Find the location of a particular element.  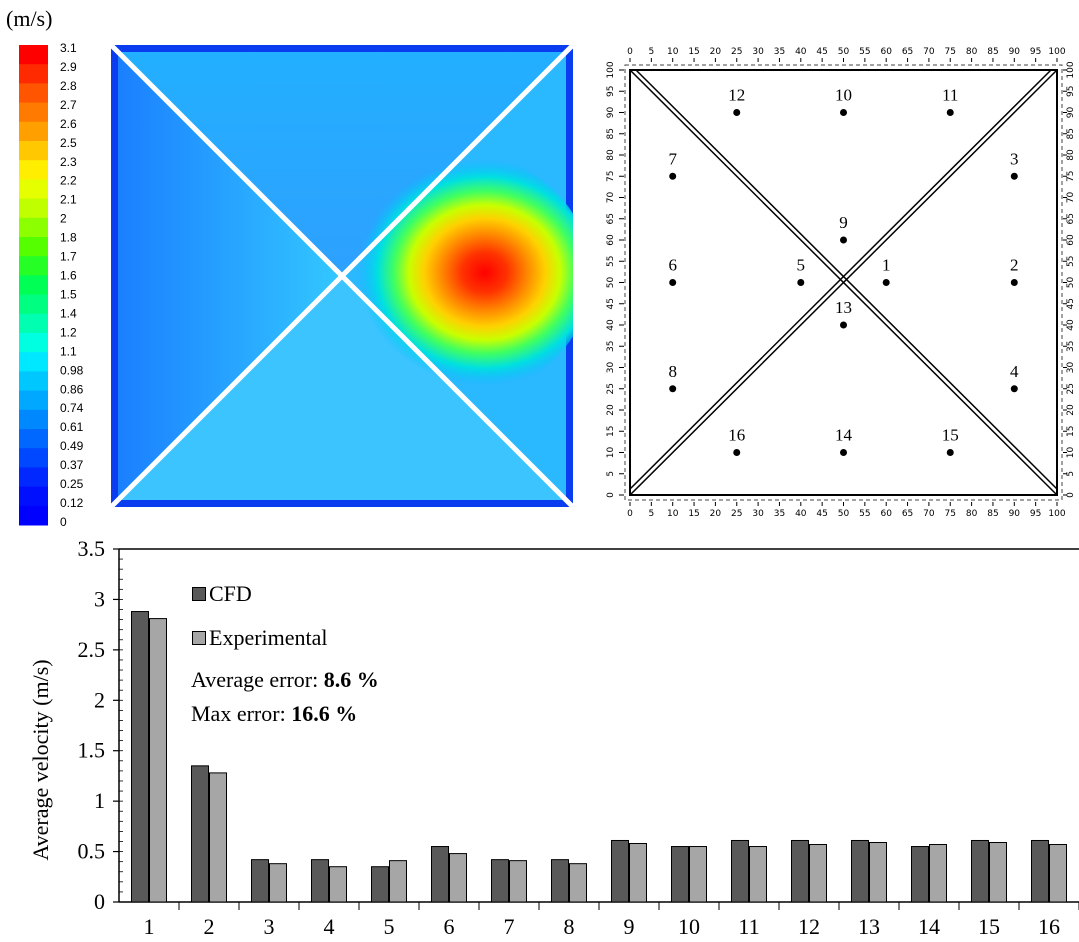

measurement-point-label: 10 is located at coordinates (843, 95).